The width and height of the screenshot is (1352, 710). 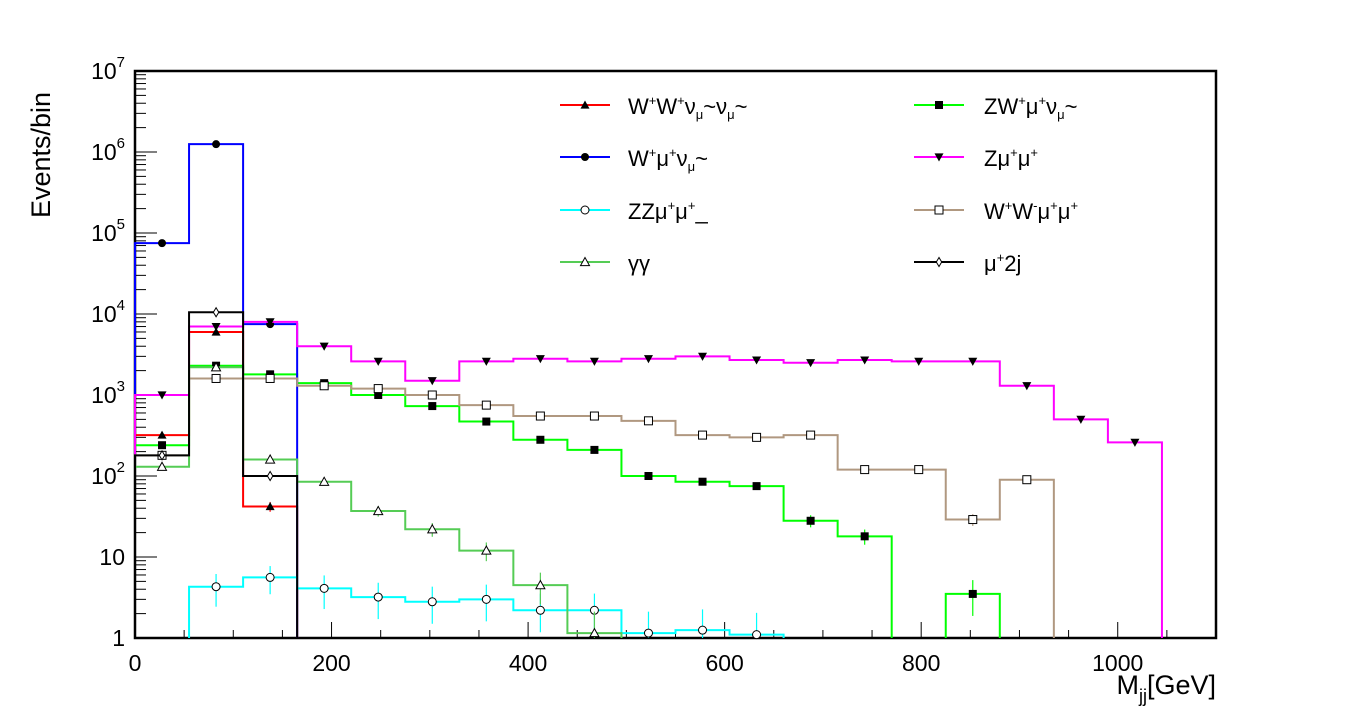 I want to click on legend-label: W+W-μ+μ+, so click(x=1031, y=211).